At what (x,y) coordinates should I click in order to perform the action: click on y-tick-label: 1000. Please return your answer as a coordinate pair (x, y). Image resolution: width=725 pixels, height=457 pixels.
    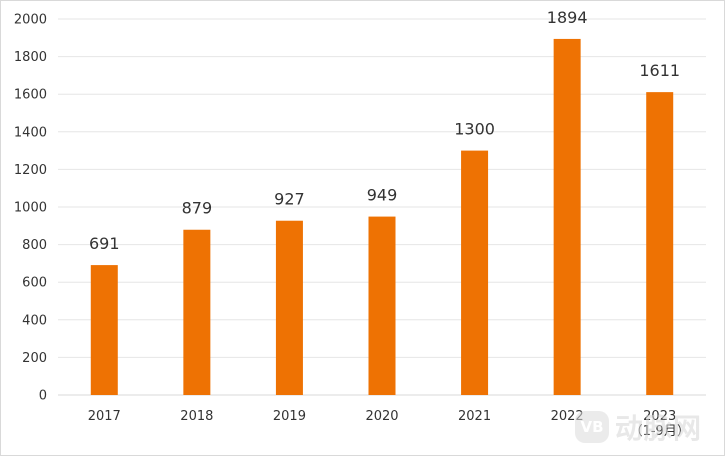
    Looking at the image, I should click on (30, 208).